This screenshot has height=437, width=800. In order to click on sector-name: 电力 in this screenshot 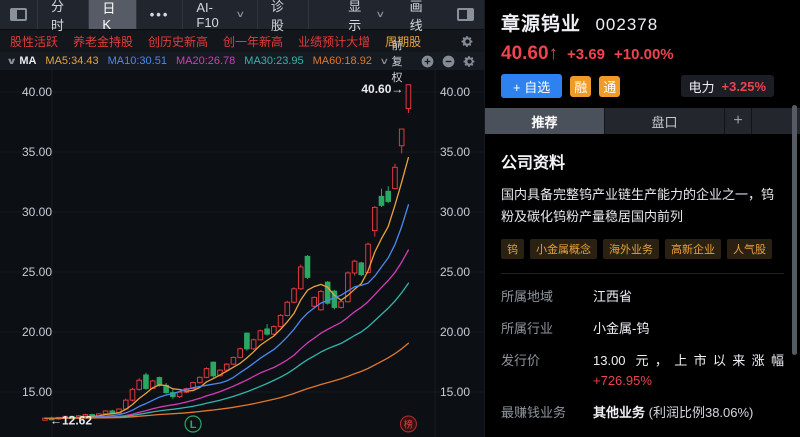, I will do `click(701, 87)`.